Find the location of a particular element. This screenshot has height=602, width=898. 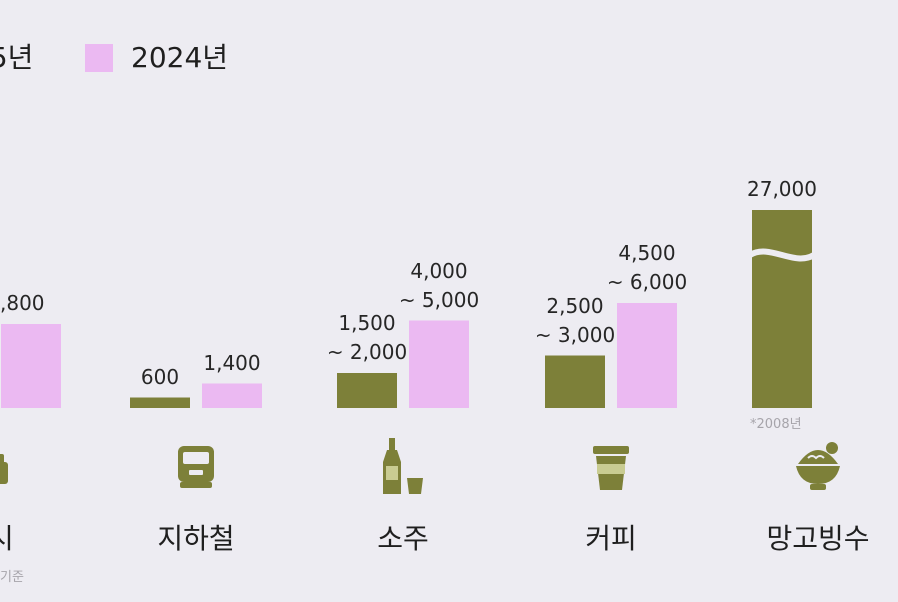

bar-커피-s2 is located at coordinates (647, 355).